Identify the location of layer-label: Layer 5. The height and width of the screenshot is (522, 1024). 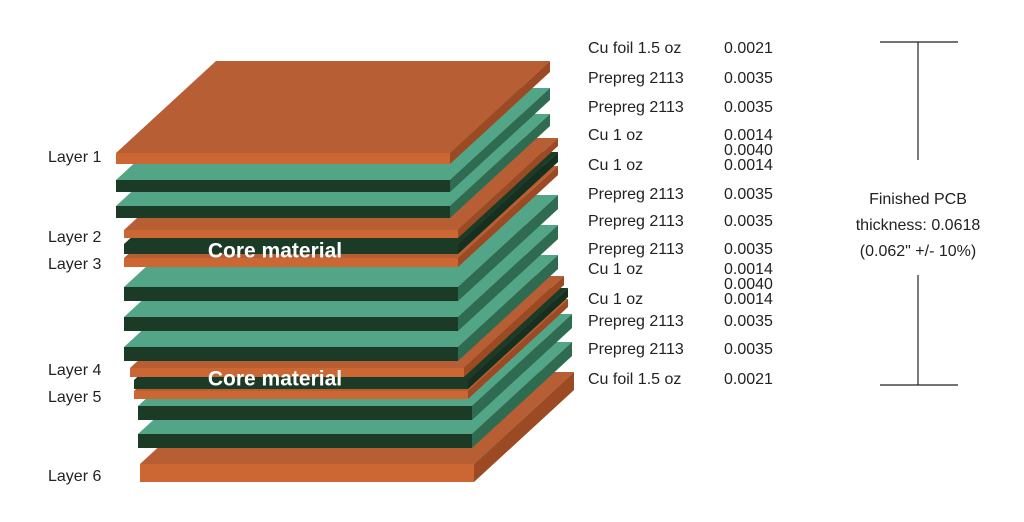
(74, 397).